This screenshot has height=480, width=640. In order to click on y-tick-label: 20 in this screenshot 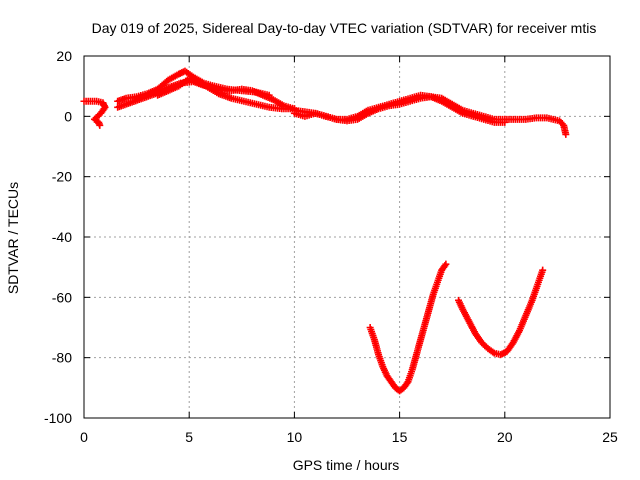, I will do `click(64, 56)`.